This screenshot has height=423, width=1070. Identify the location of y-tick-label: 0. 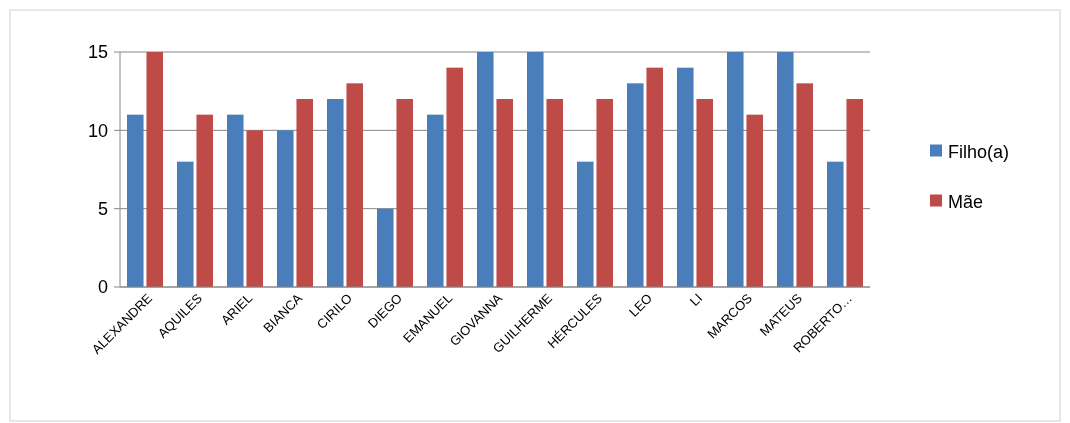
(102, 287).